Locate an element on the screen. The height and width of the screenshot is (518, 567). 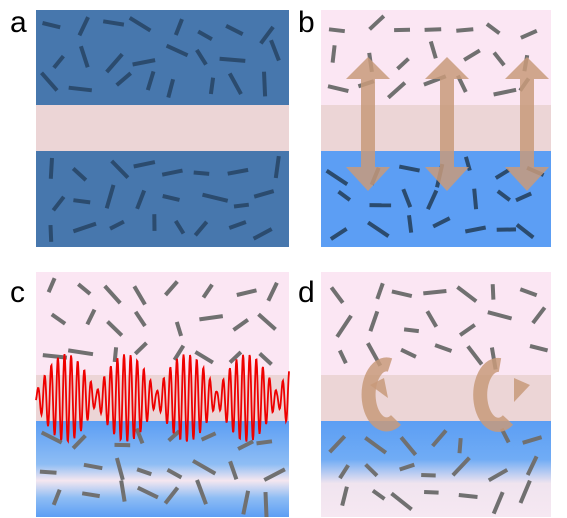
oscillating-wave-icon is located at coordinates (162, 399).